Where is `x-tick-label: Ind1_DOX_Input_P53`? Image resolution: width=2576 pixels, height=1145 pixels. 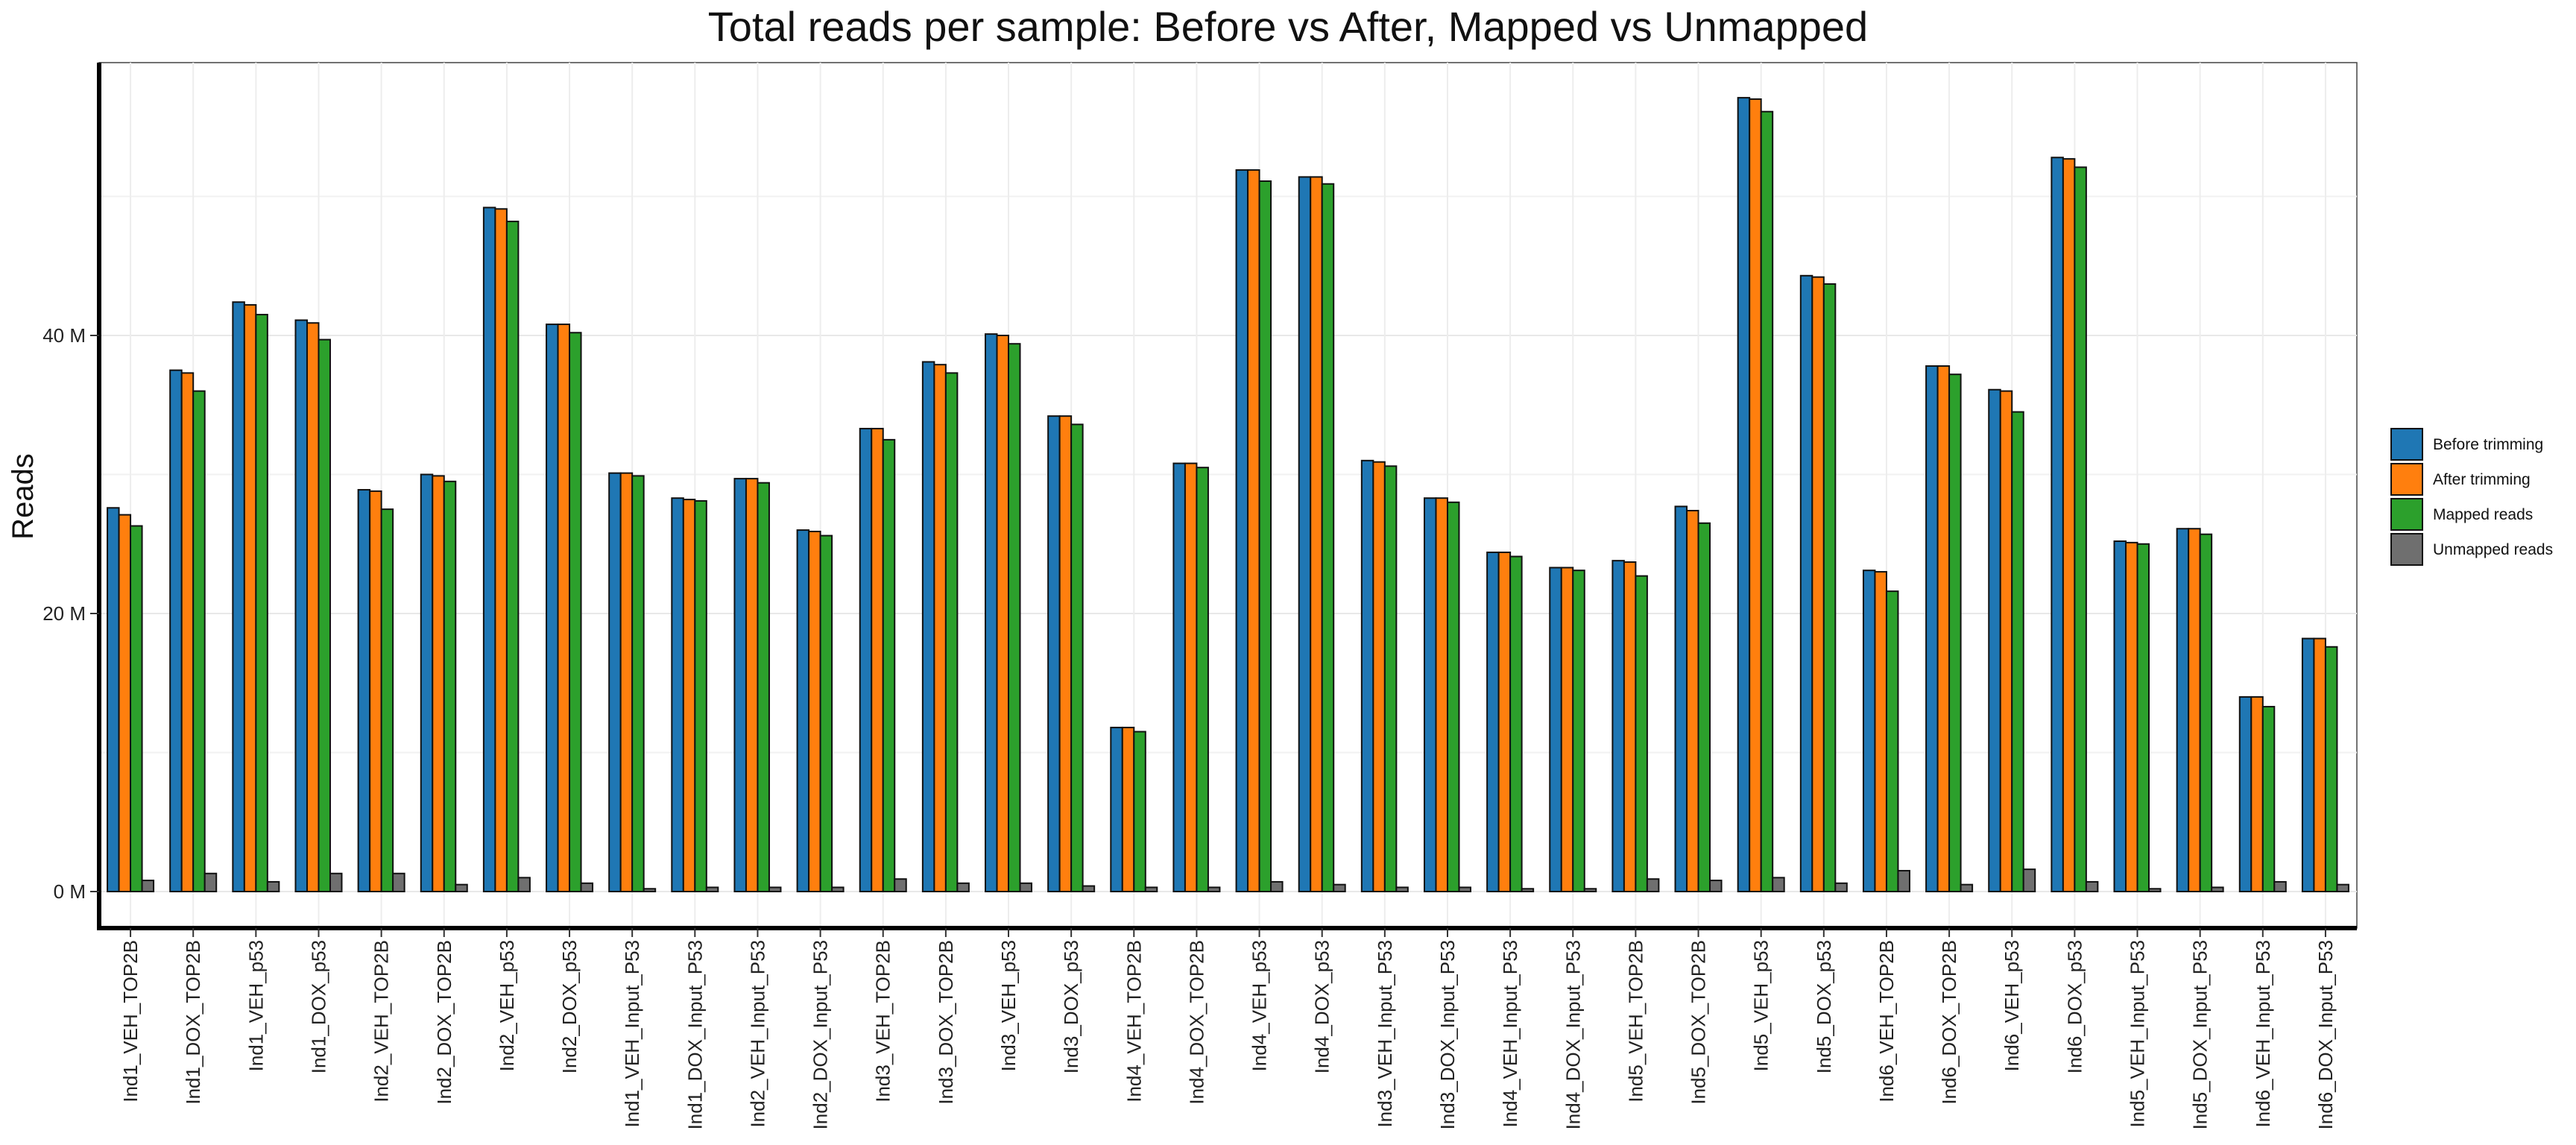
x-tick-label: Ind1_DOX_Input_P53 is located at coordinates (695, 1034).